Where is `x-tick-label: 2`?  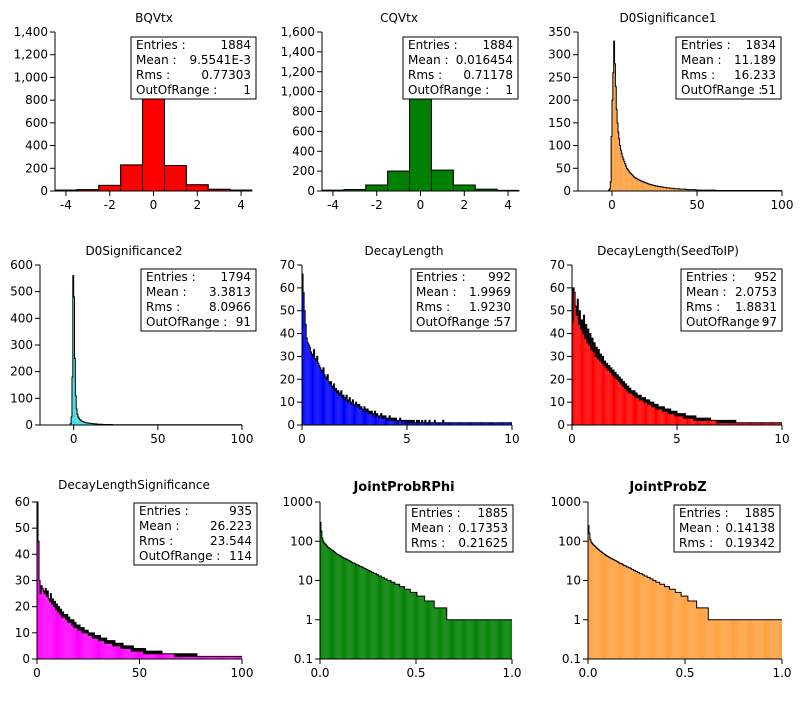 x-tick-label: 2 is located at coordinates (464, 205).